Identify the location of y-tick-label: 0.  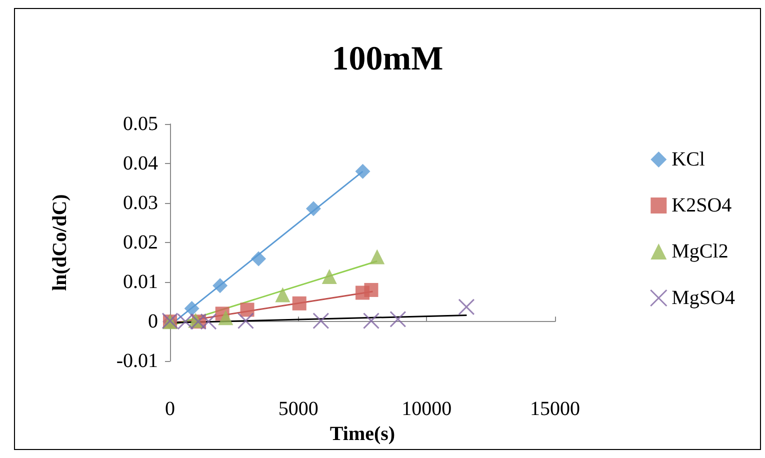
(153, 321).